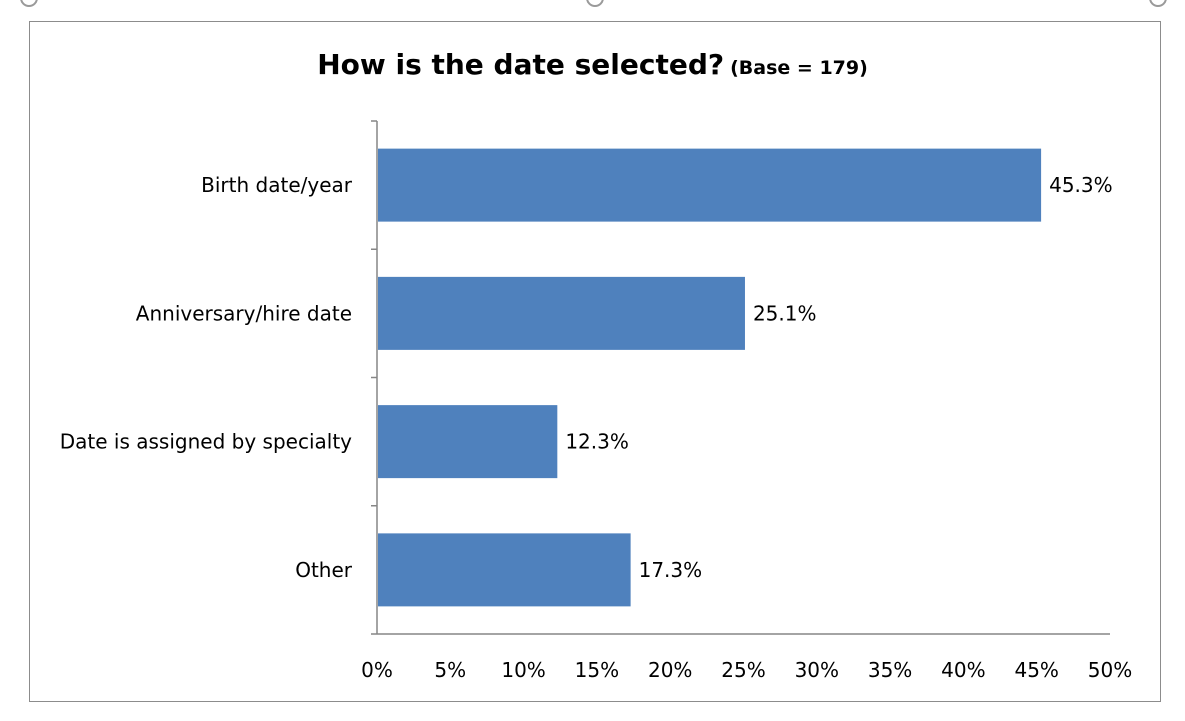 Image resolution: width=1185 pixels, height=721 pixels. What do you see at coordinates (206, 442) in the screenshot?
I see `category-label-2: Date is assigned by specialty` at bounding box center [206, 442].